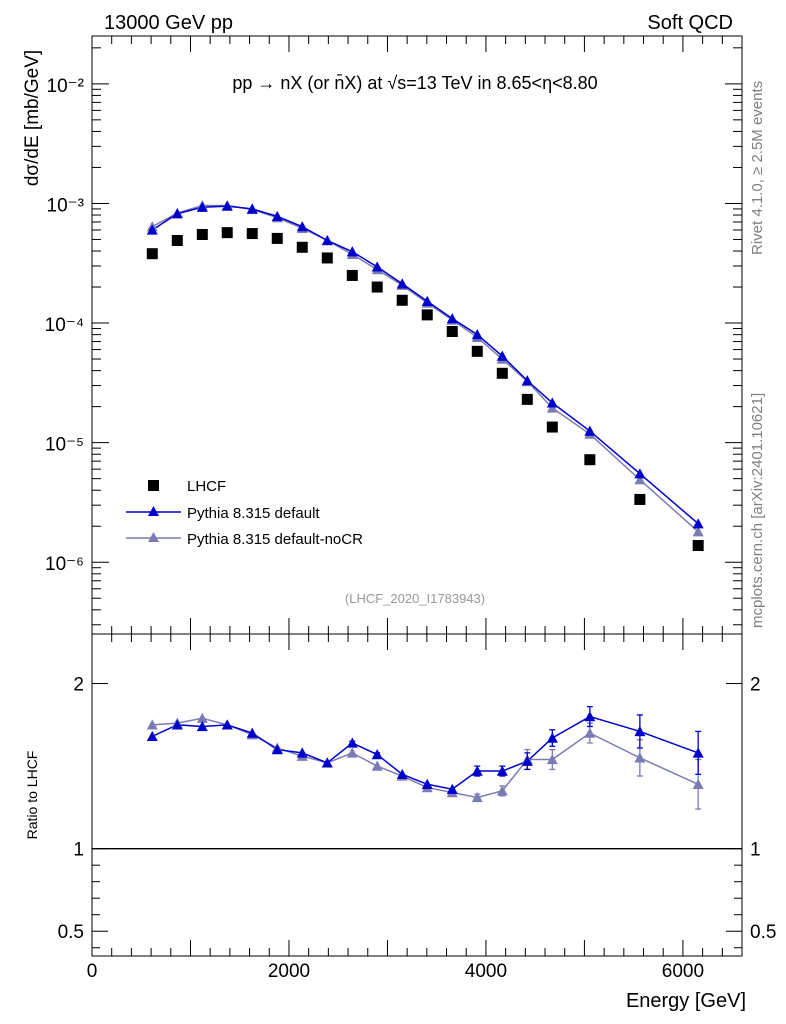  I want to click on legend-label-default: Pythia 8.315 default, so click(253, 513).